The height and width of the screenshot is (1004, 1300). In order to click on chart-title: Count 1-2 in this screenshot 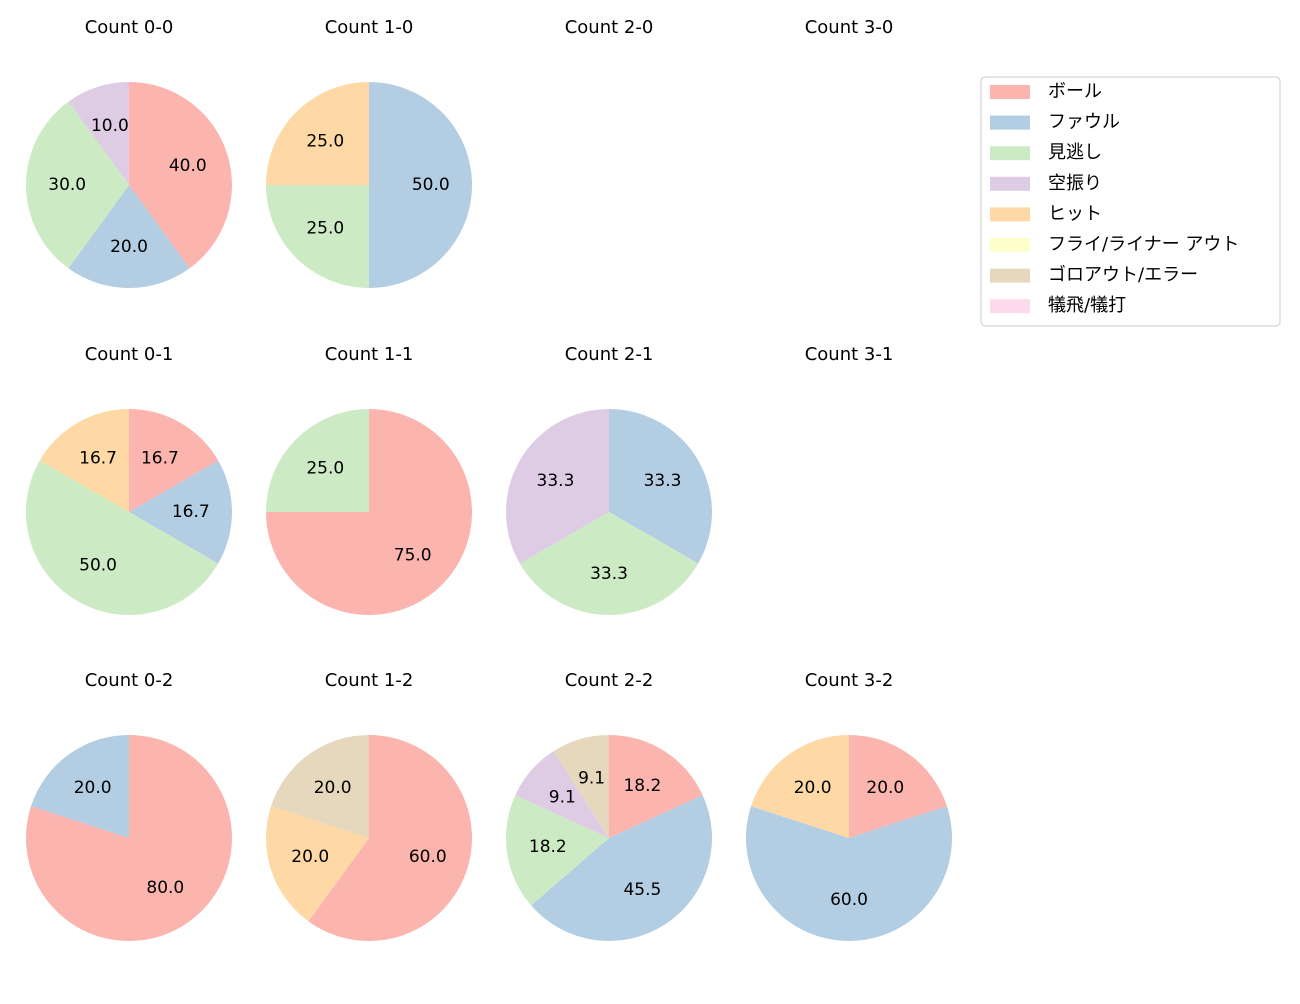, I will do `click(369, 680)`.